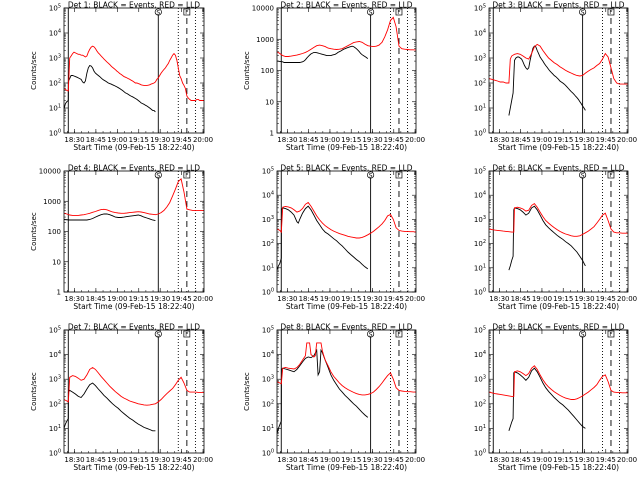  I want to click on x-tick-label: 19:30, so click(584, 140).